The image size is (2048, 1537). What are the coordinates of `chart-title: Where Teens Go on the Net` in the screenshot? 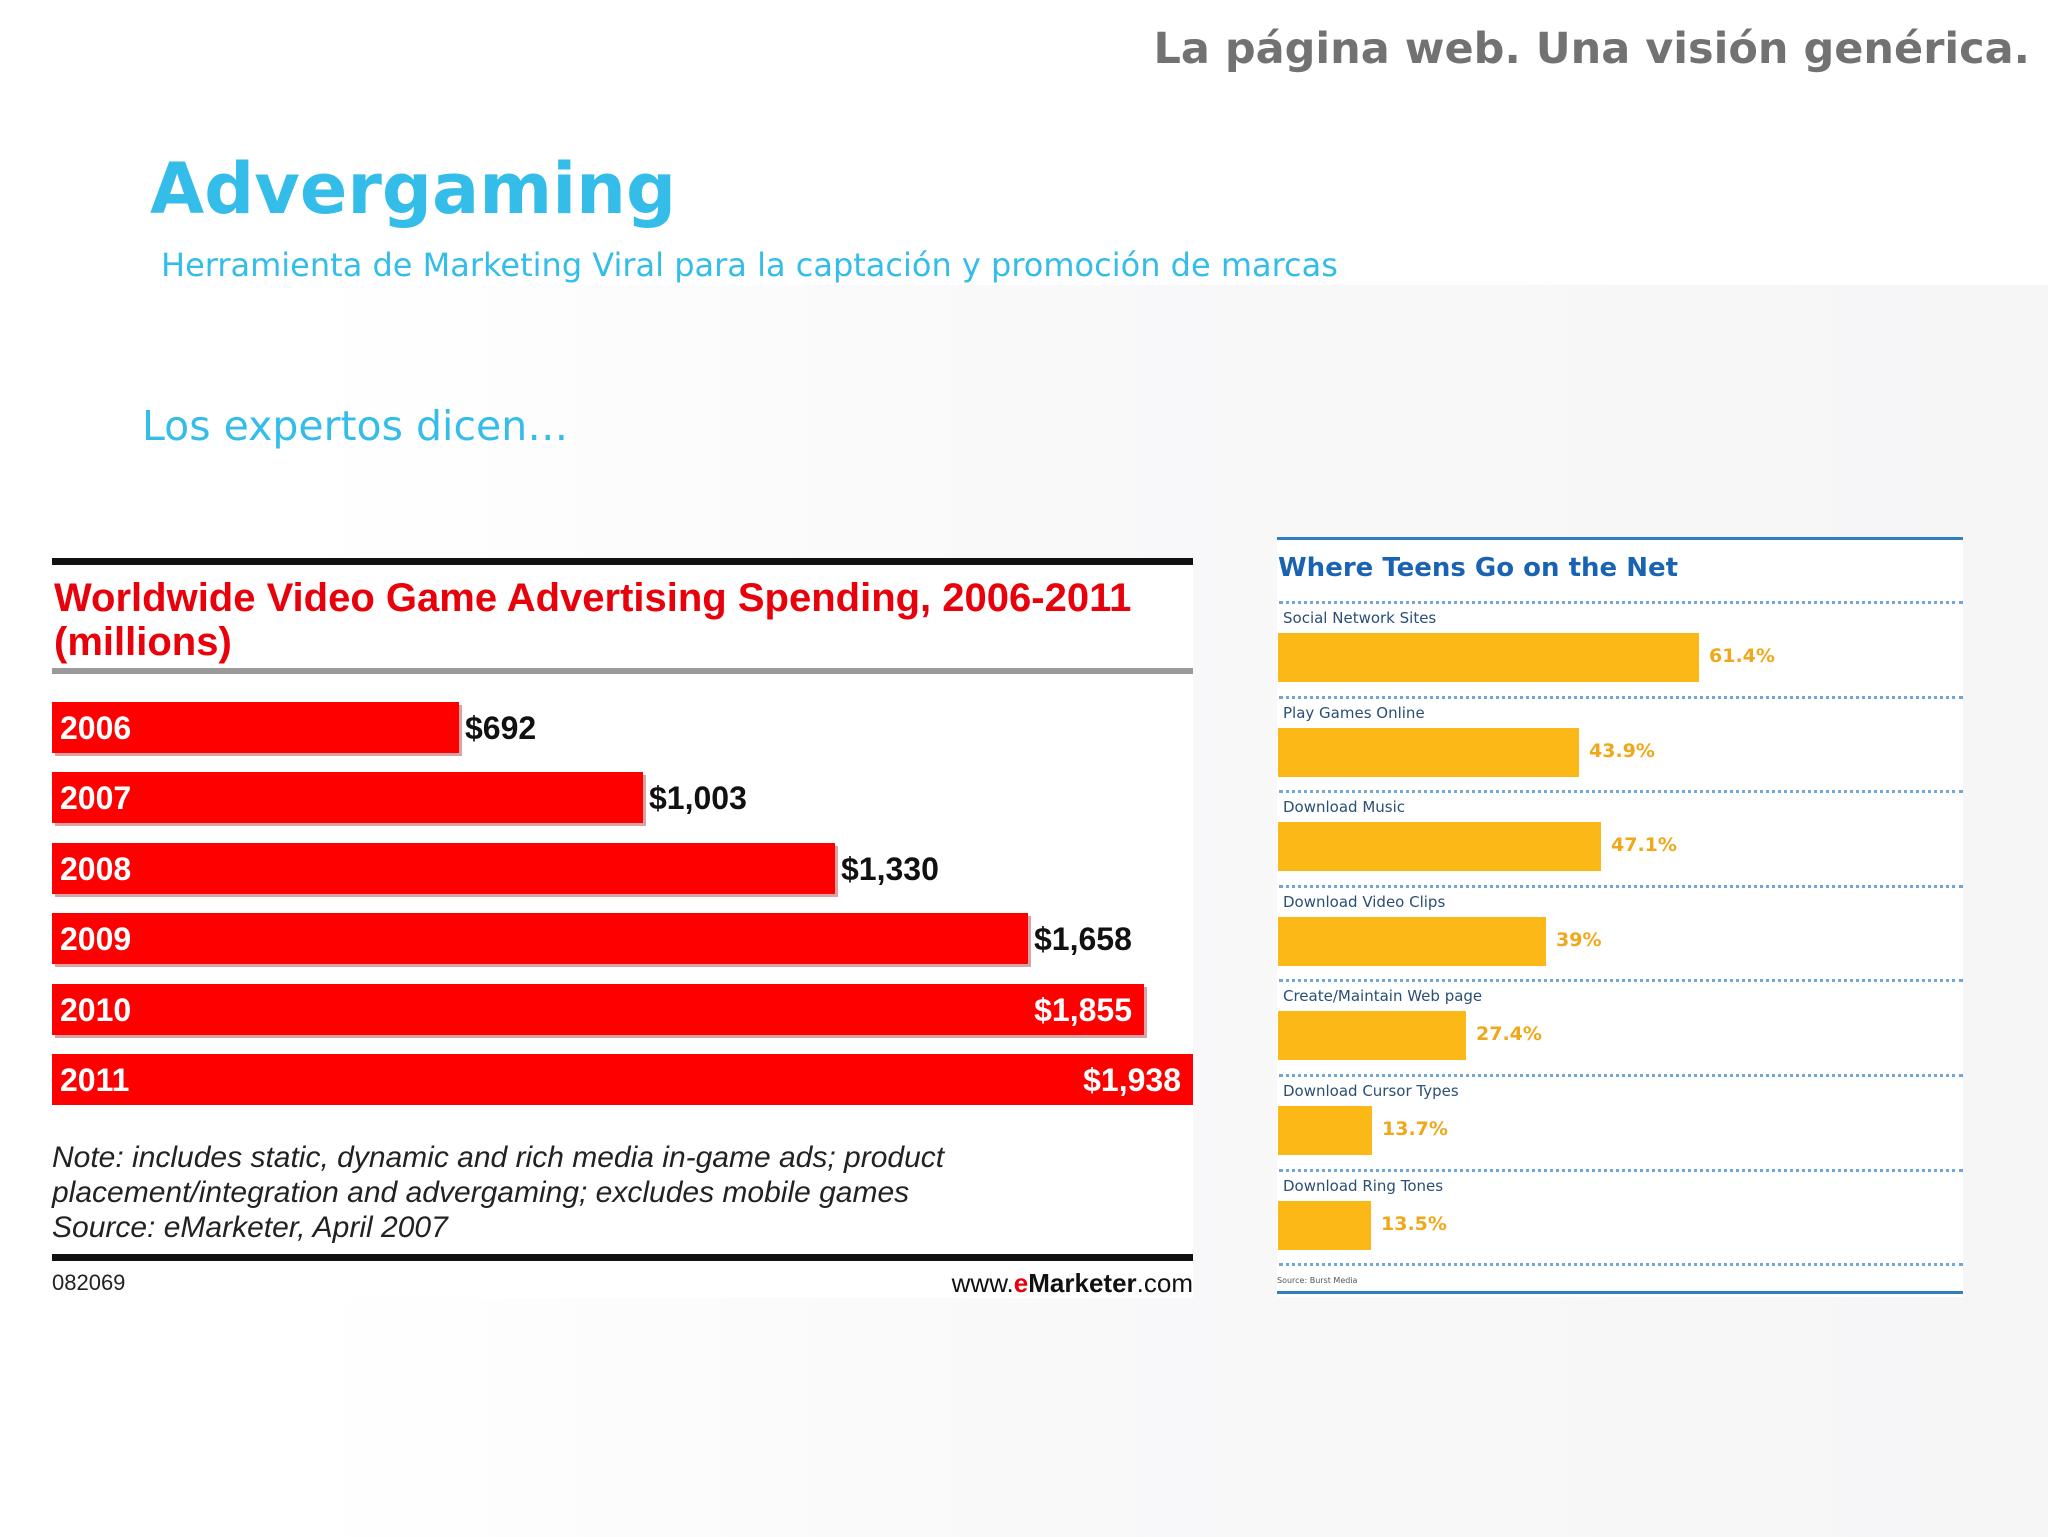 It's located at (1478, 568).